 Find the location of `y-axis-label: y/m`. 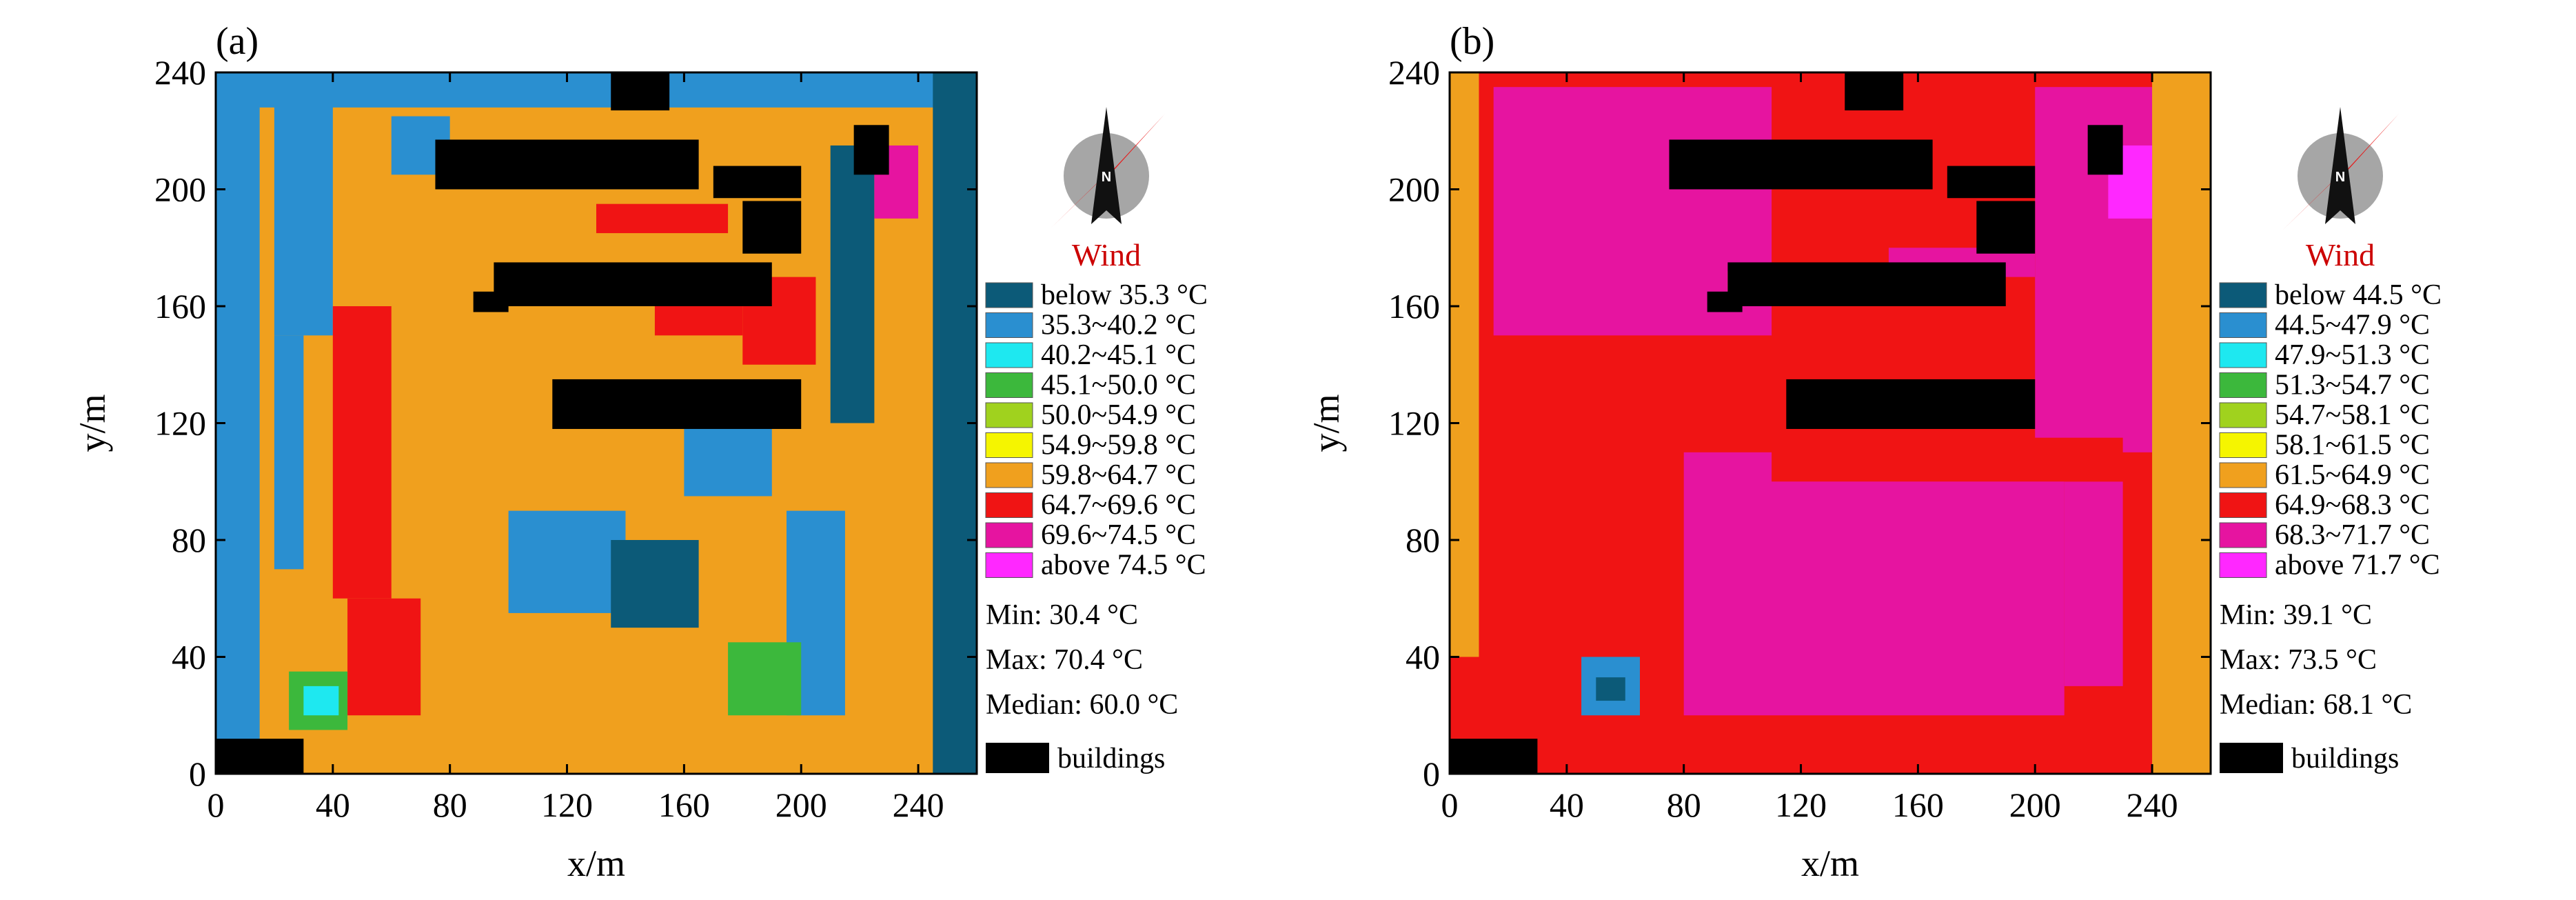

y-axis-label: y/m is located at coordinates (1326, 423).